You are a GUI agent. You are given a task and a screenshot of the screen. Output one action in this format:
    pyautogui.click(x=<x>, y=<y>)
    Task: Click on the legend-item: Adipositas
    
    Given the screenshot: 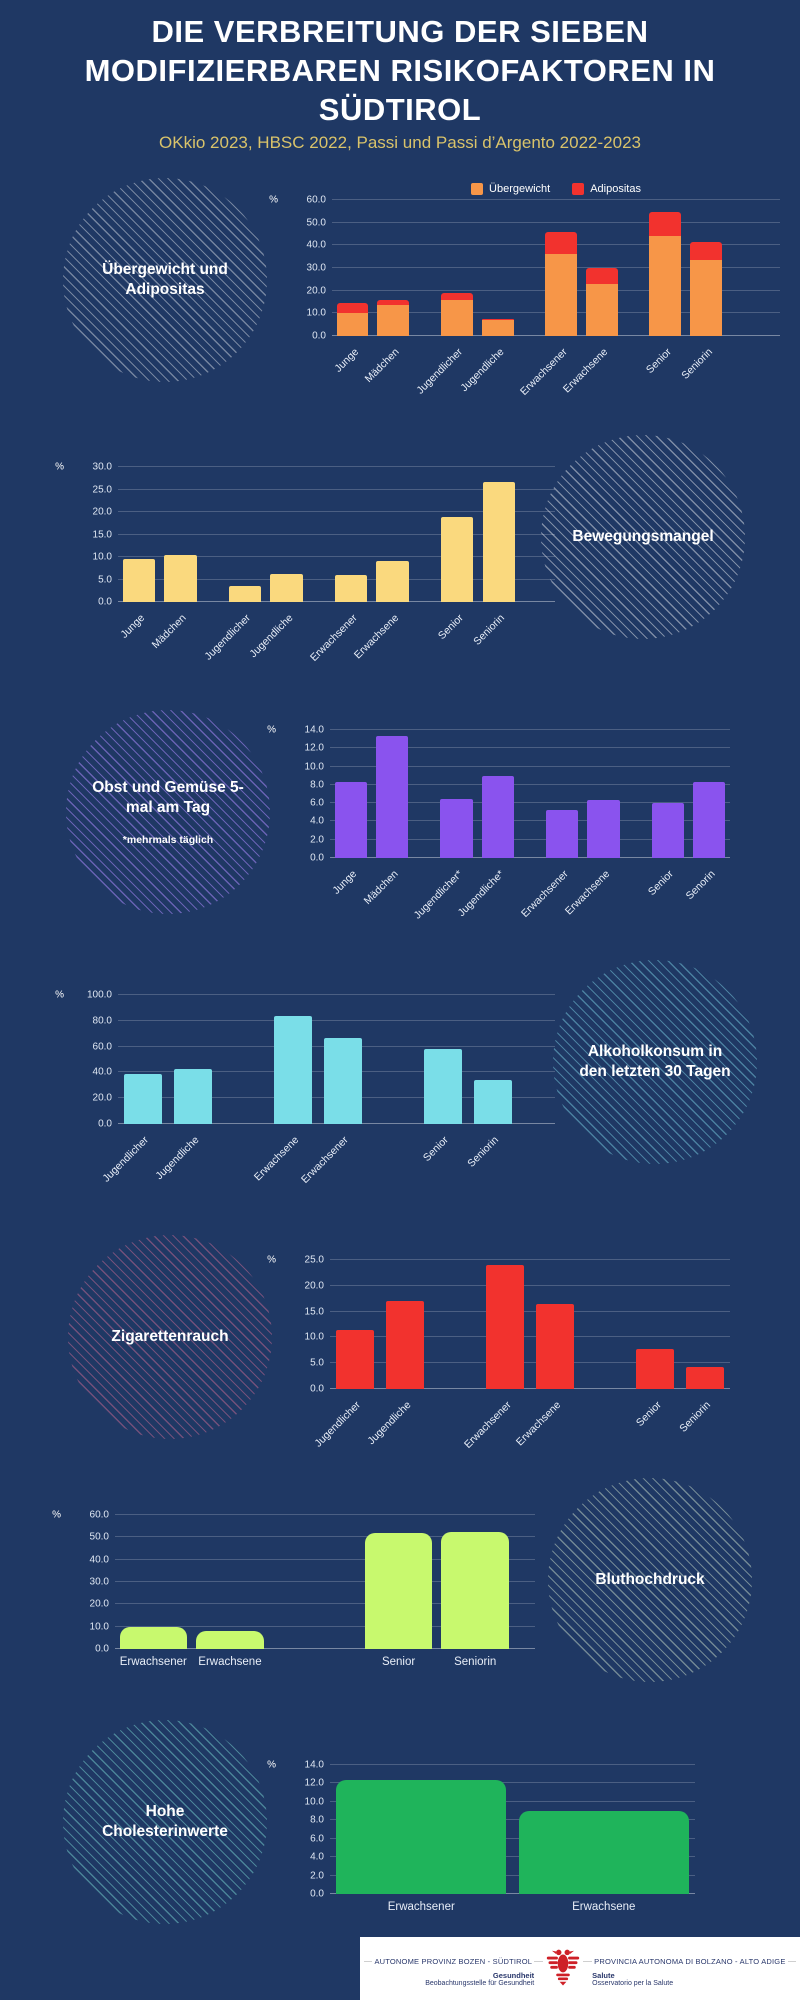 What is the action you would take?
    pyautogui.click(x=606, y=189)
    